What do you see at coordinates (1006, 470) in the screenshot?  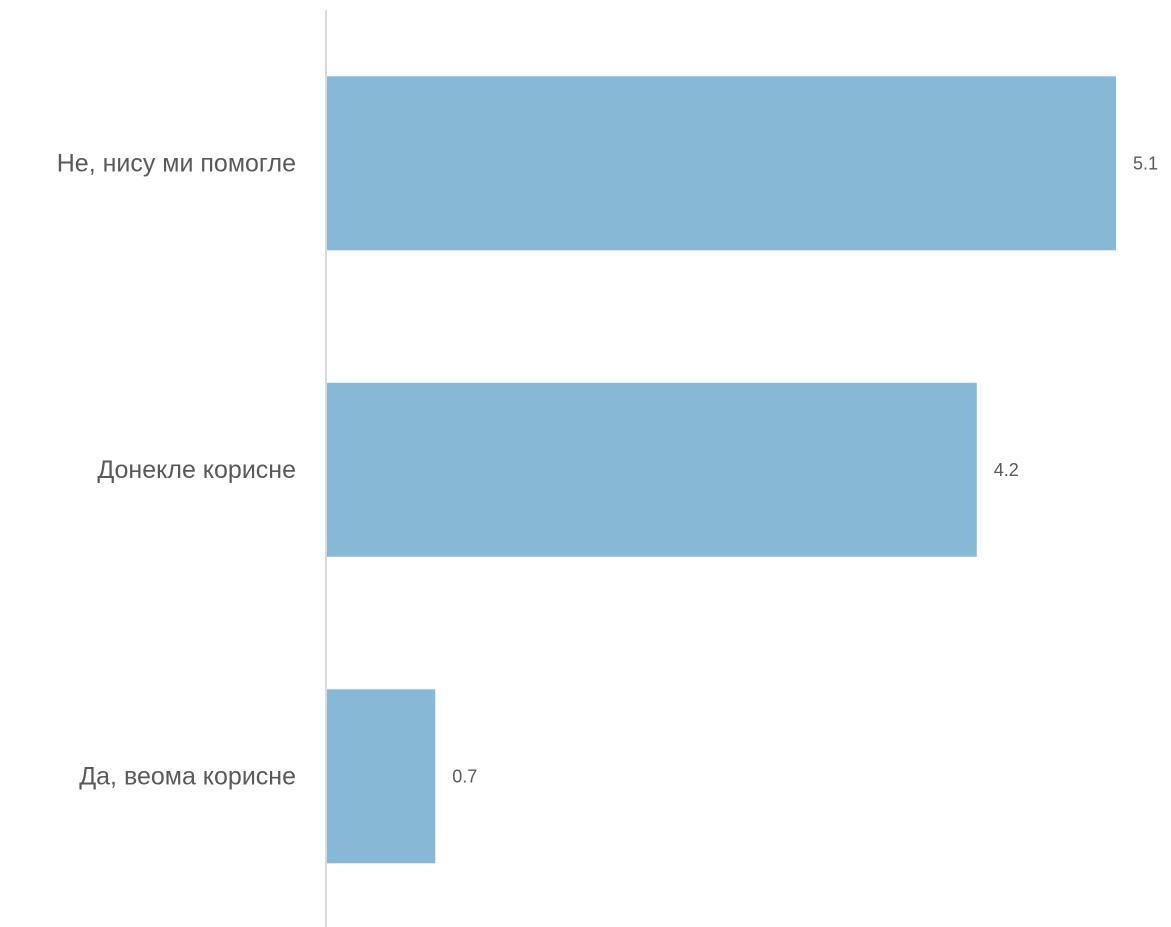 I see `data-label: 4.2` at bounding box center [1006, 470].